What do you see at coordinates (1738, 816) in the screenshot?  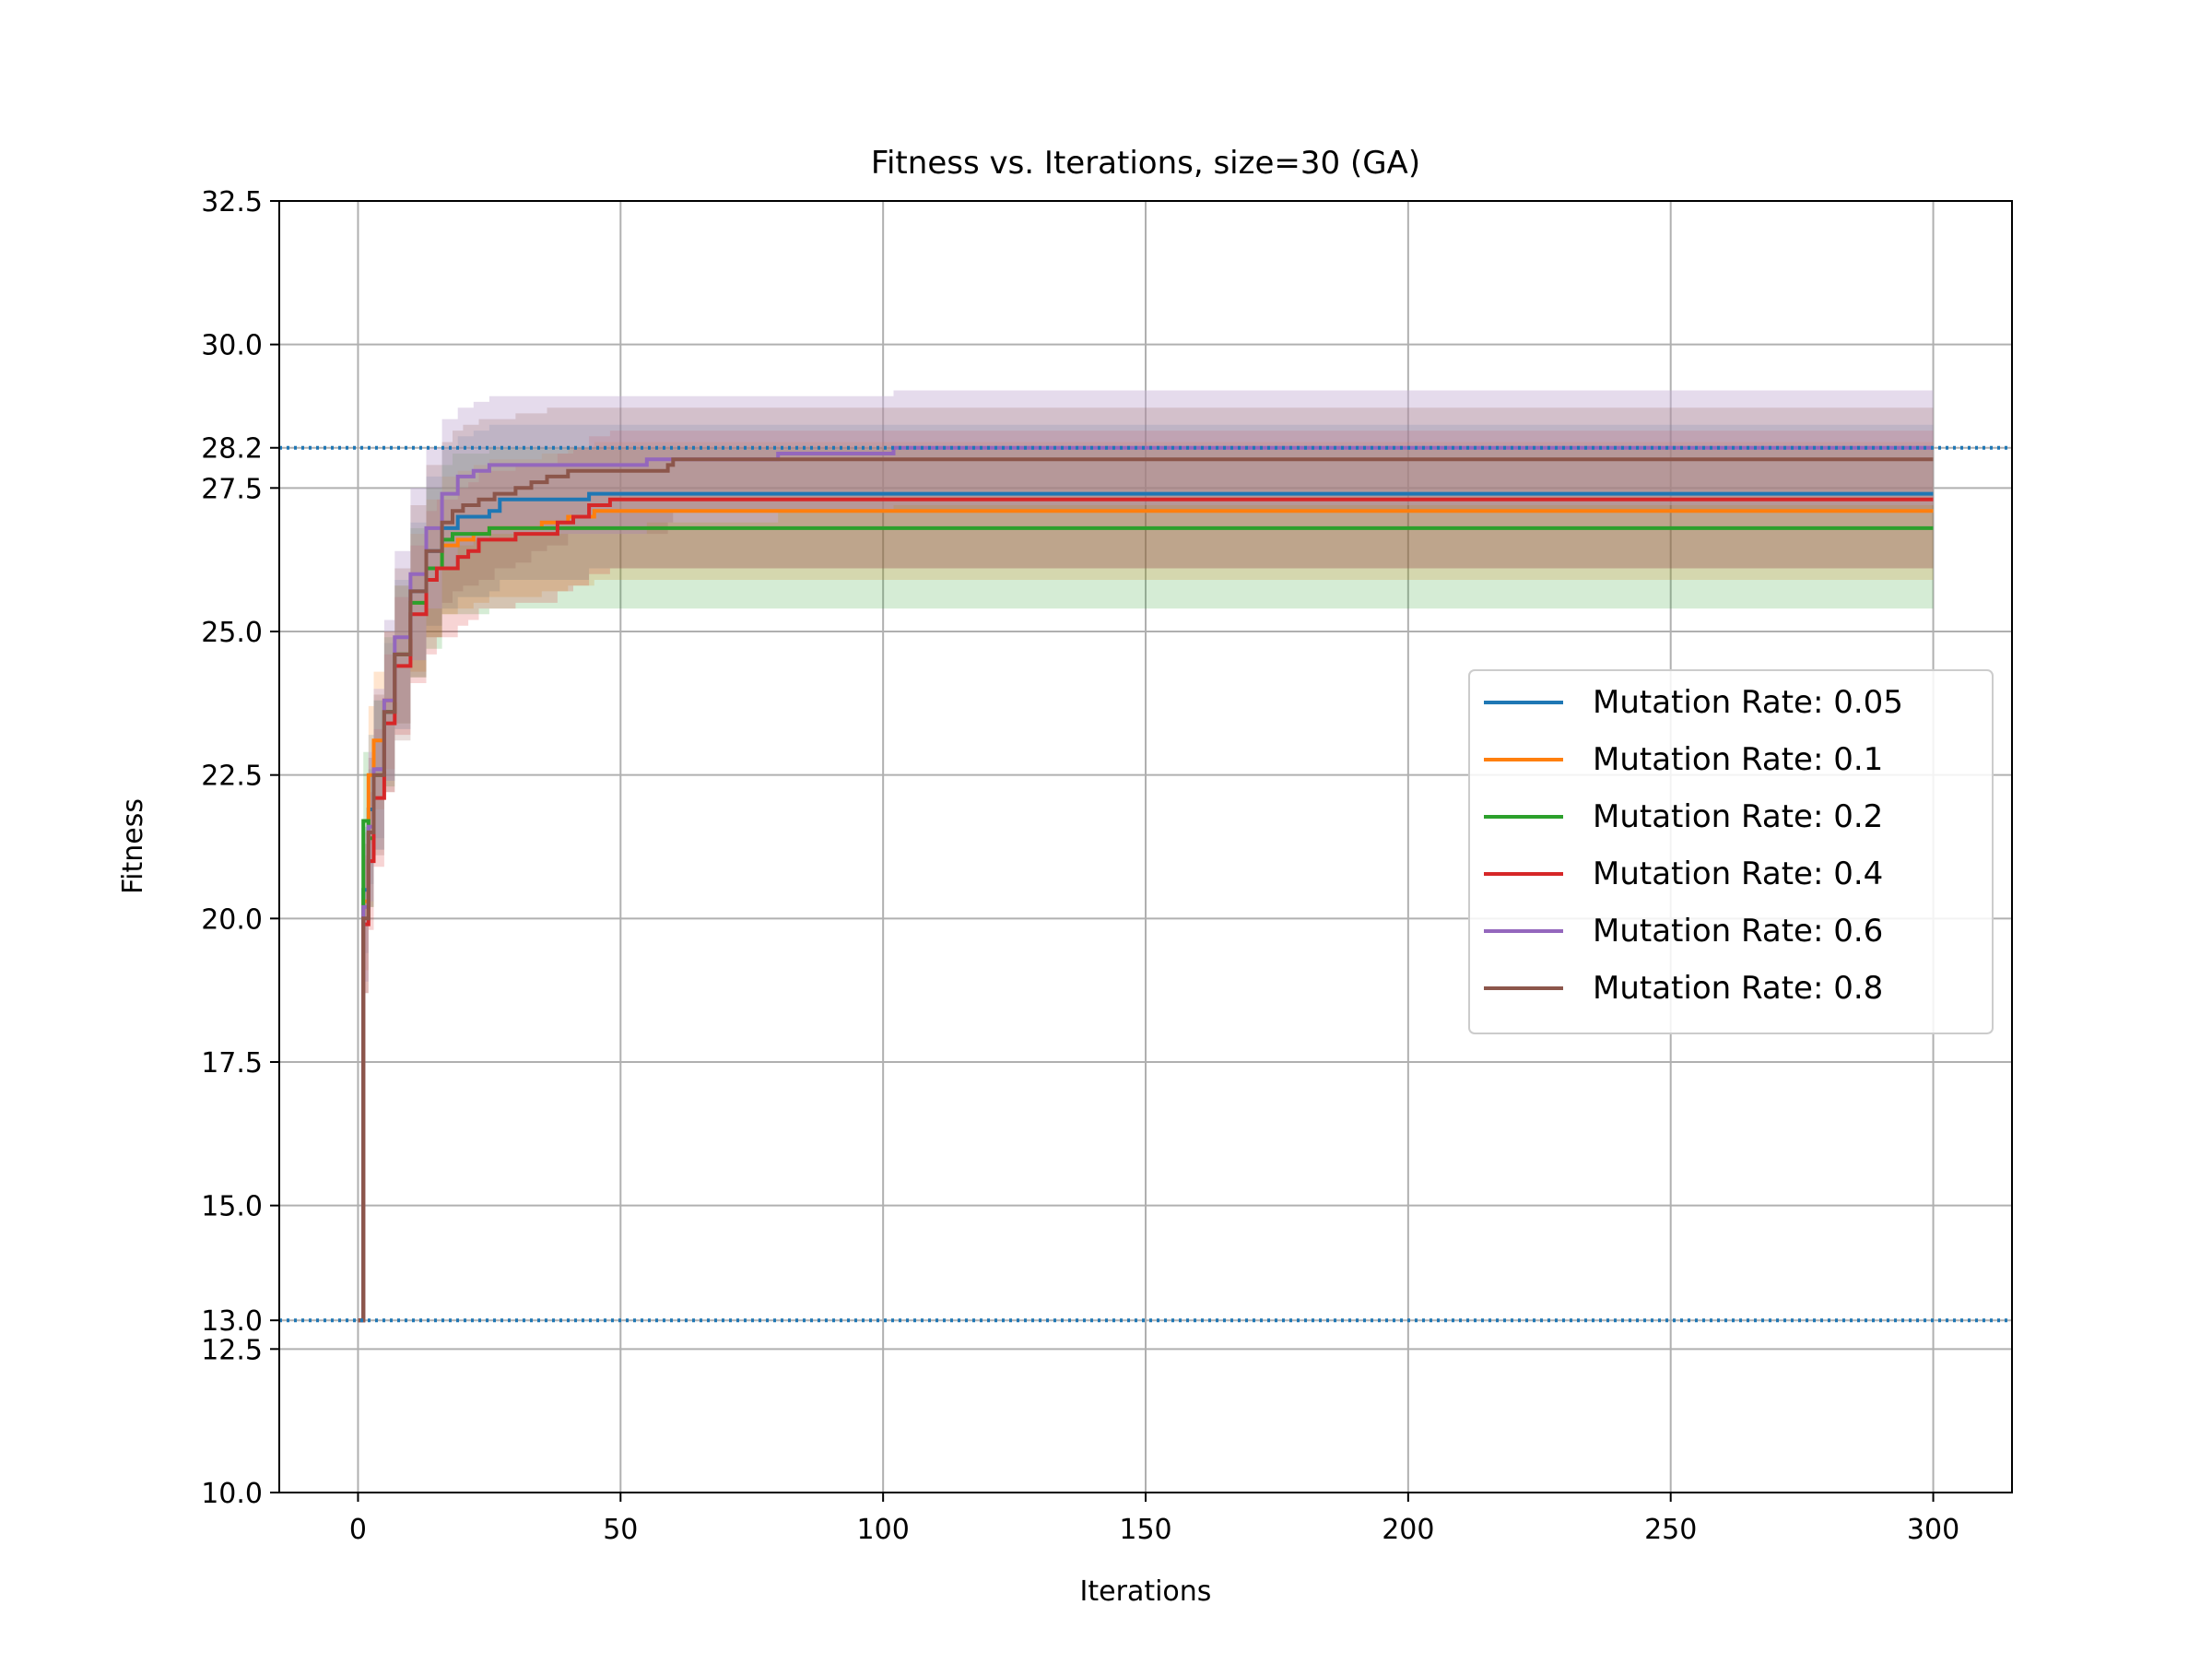 I see `legend-label: Mutation Rate: 0.2` at bounding box center [1738, 816].